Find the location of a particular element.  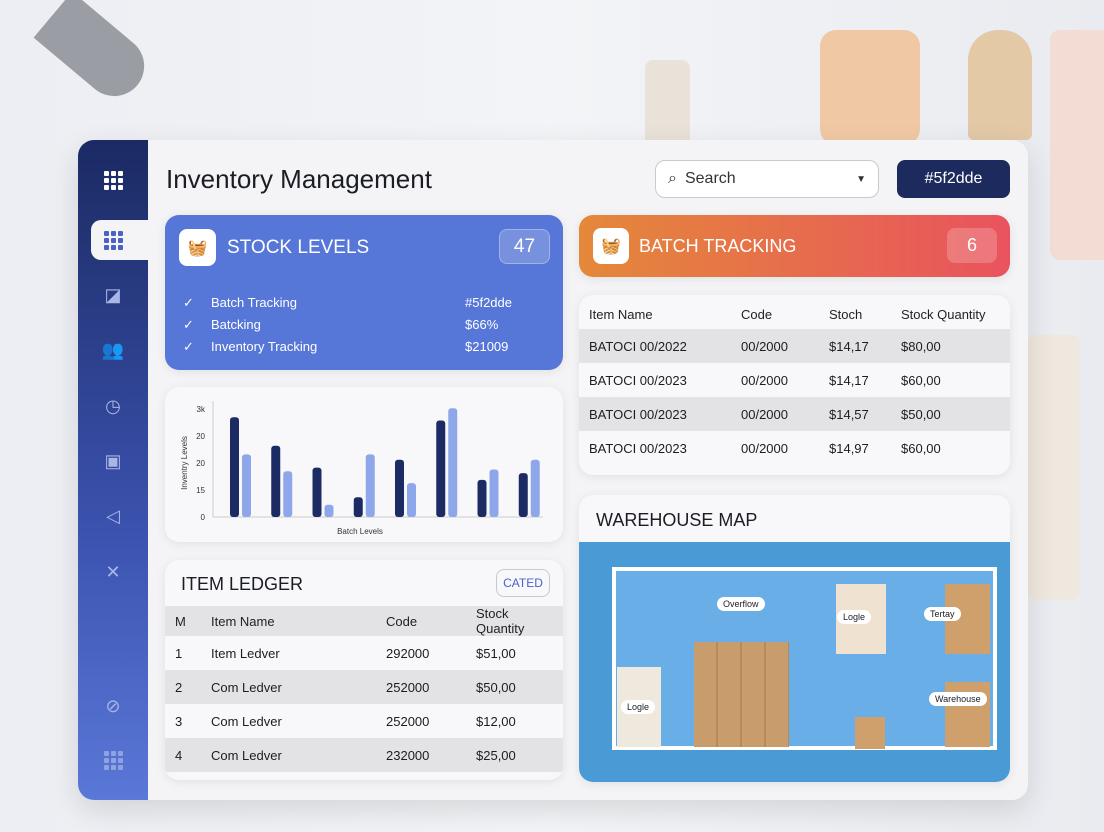

table-cell: 232000 is located at coordinates (408, 755).